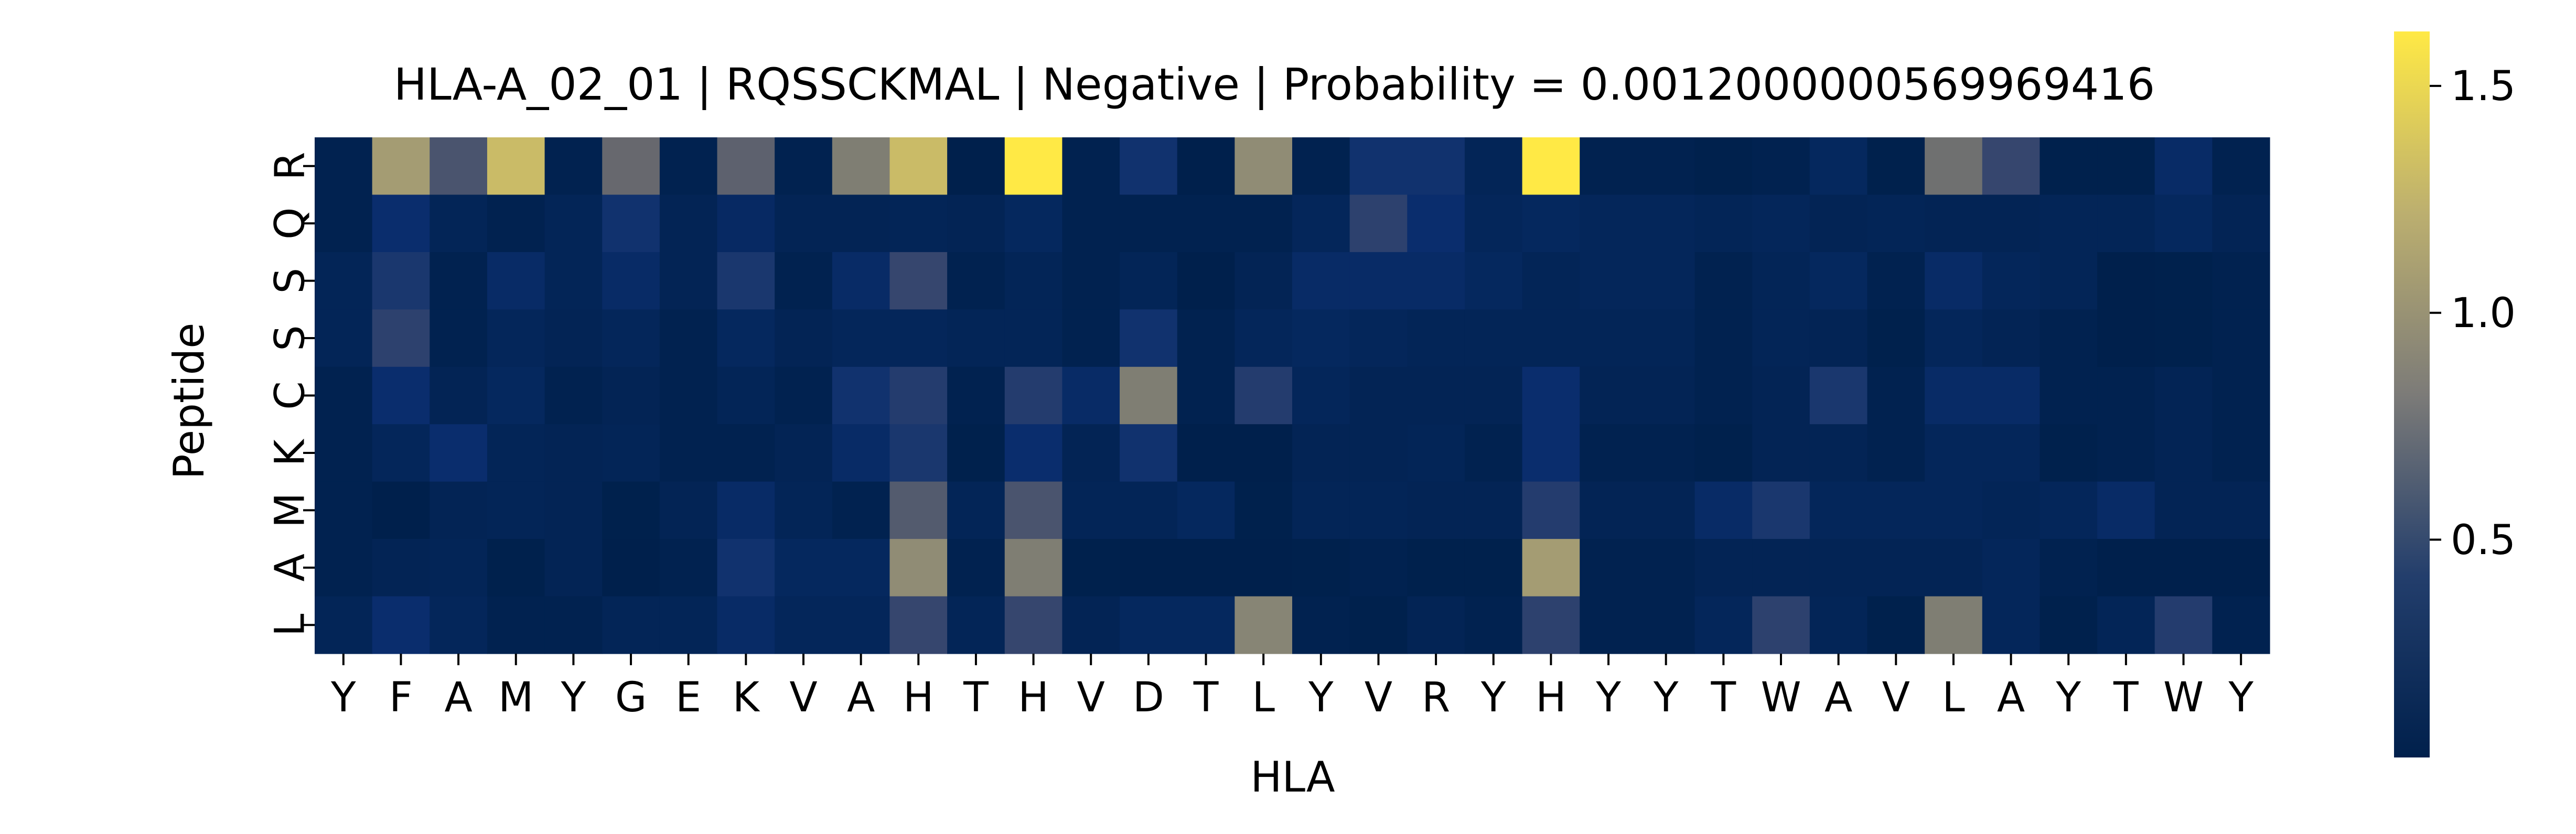 The image size is (2576, 834). What do you see at coordinates (1206, 697) in the screenshot?
I see `x-tick-label: T` at bounding box center [1206, 697].